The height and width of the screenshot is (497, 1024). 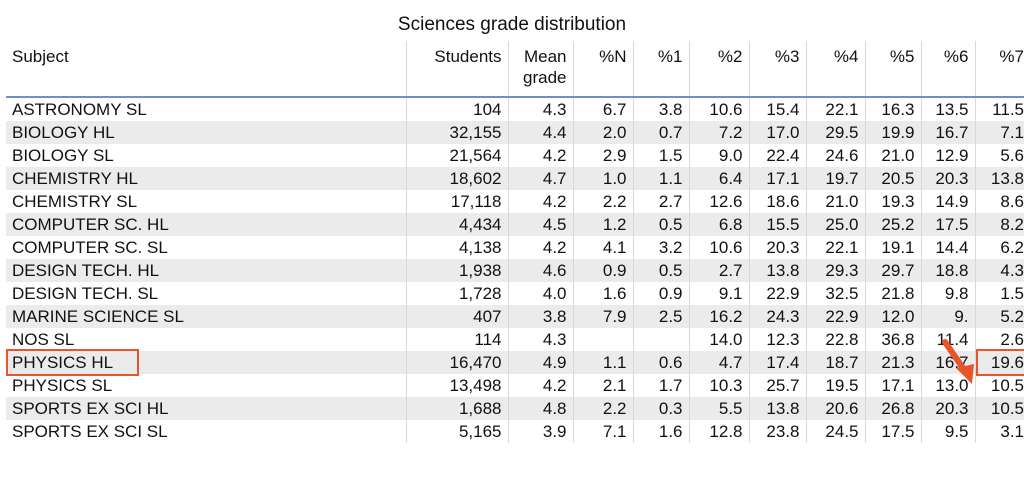 What do you see at coordinates (835, 155) in the screenshot?
I see `table-cell: 24.6` at bounding box center [835, 155].